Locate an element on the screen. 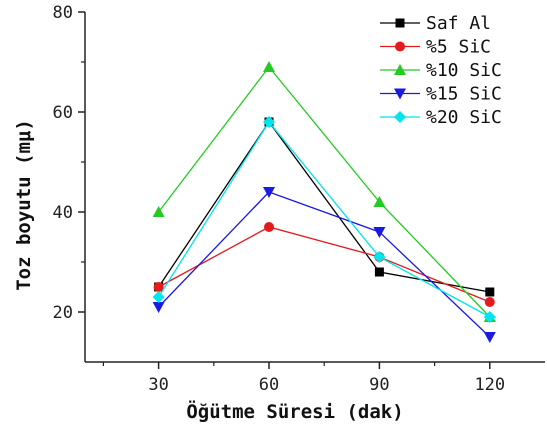 The height and width of the screenshot is (430, 547). legend-item: Saf Al is located at coordinates (435, 23).